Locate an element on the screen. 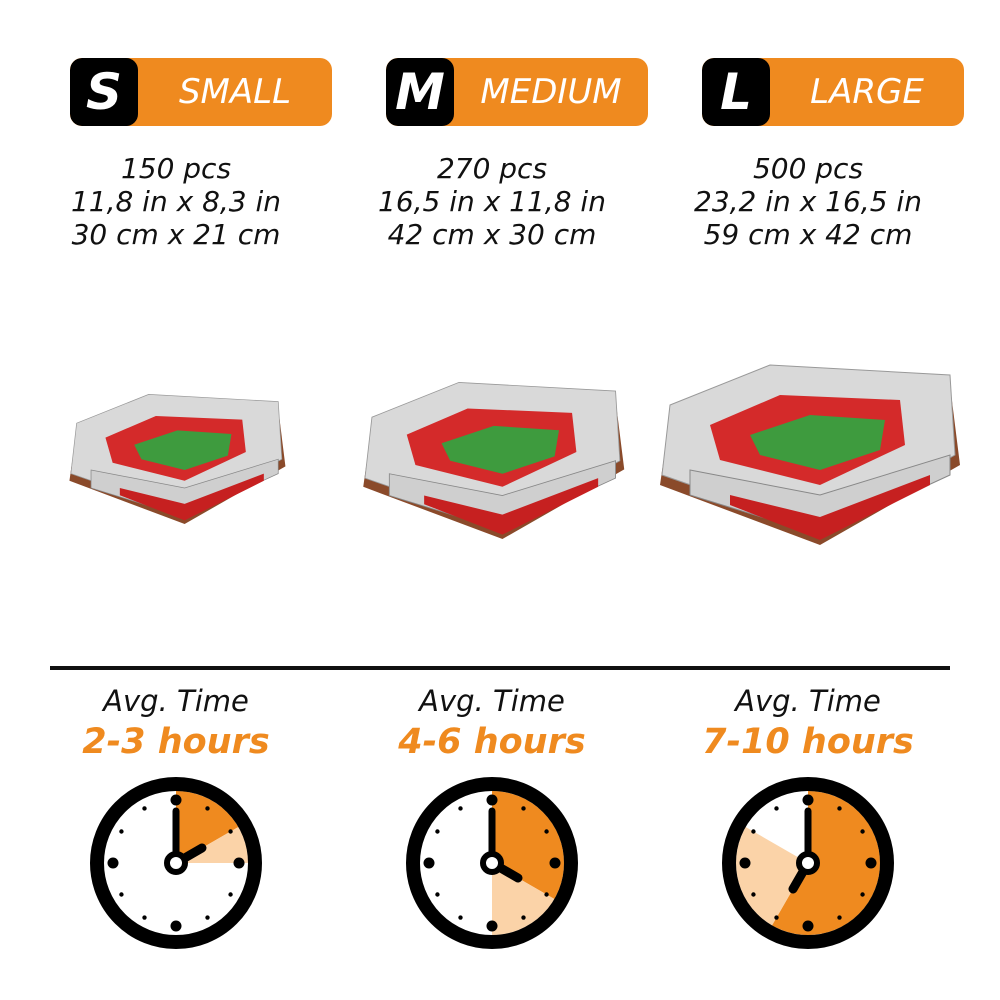 This screenshot has height=1000, width=1000. dimensions-cm: 42 cm x 30 cm is located at coordinates (492, 234).